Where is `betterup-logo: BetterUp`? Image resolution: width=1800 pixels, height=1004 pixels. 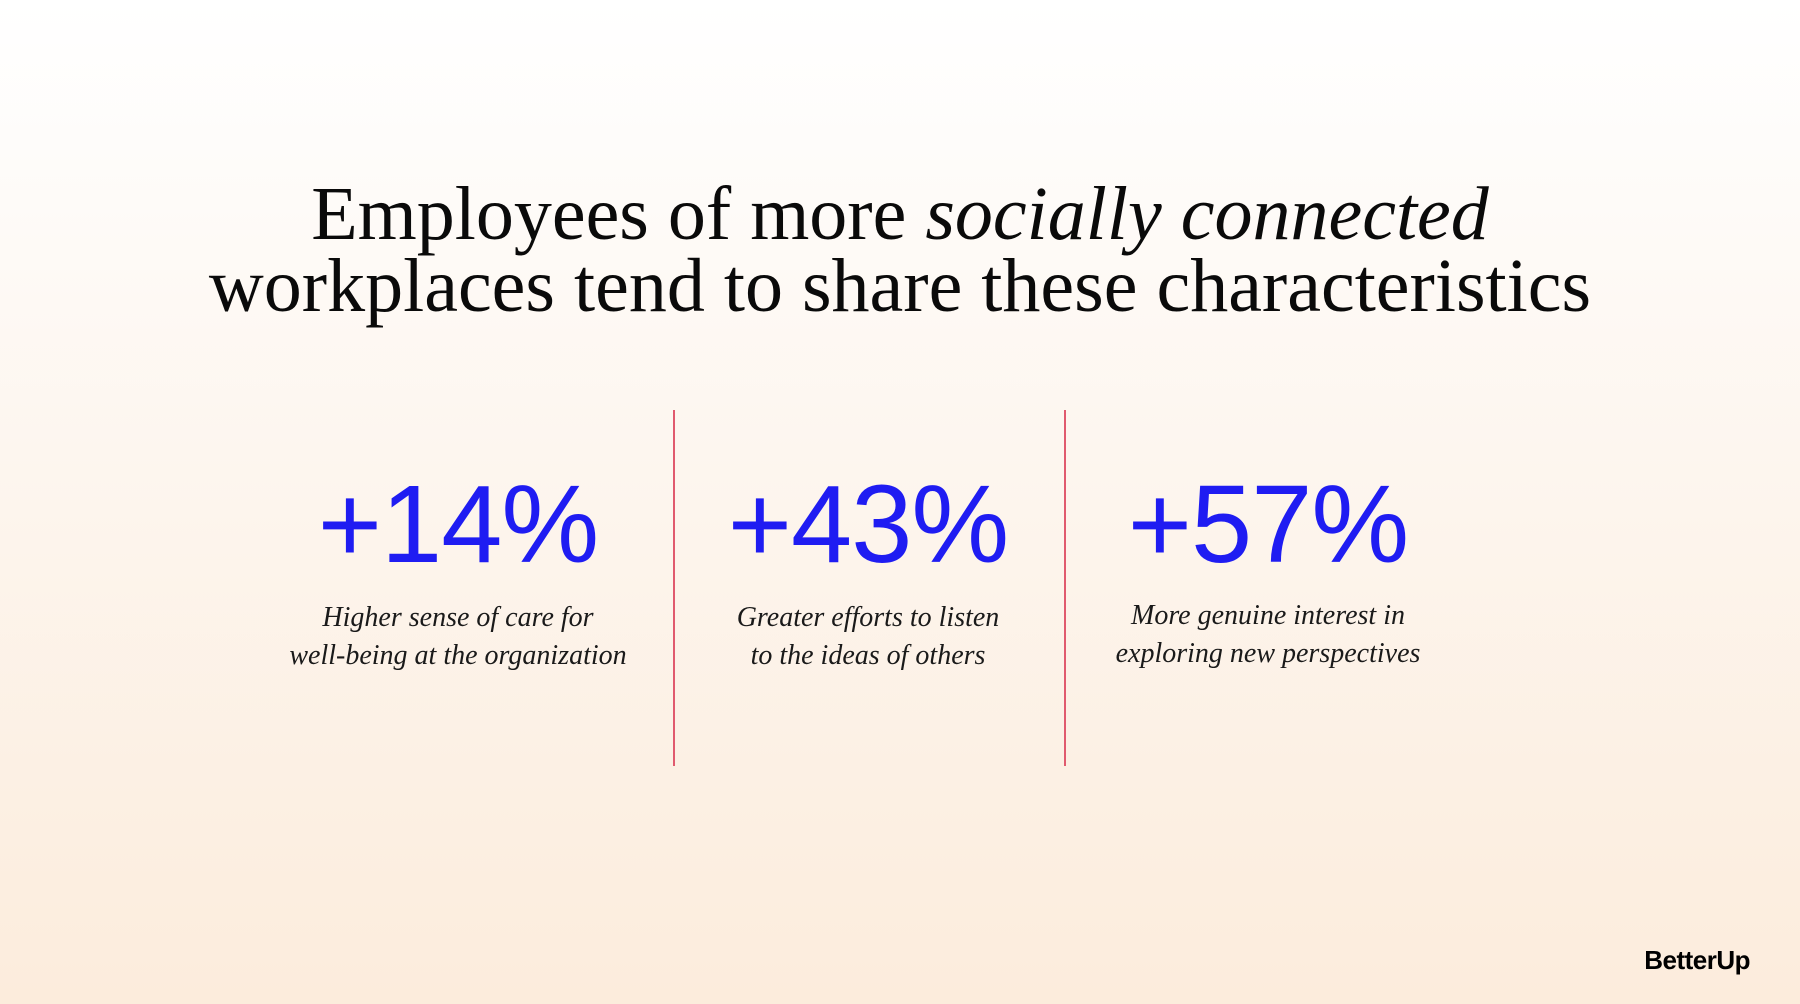 betterup-logo: BetterUp is located at coordinates (1697, 960).